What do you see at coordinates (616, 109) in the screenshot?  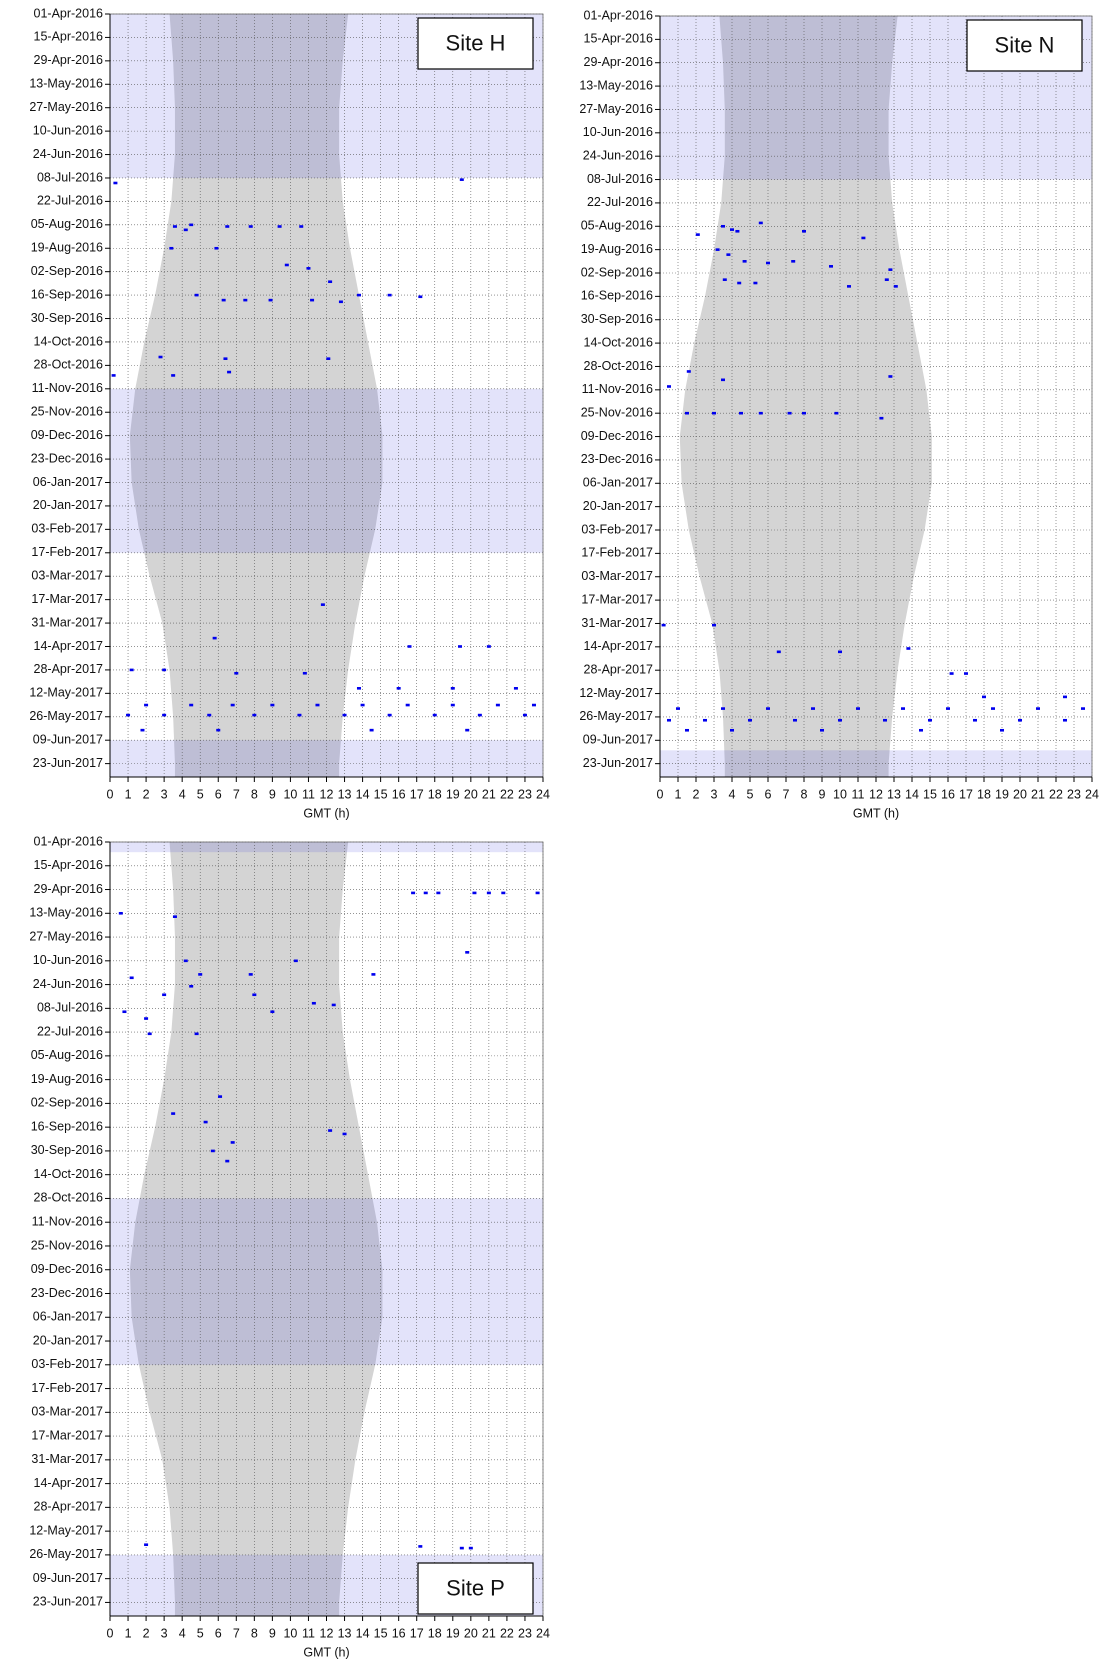 I see `y-tick-label: 27-May-2016` at bounding box center [616, 109].